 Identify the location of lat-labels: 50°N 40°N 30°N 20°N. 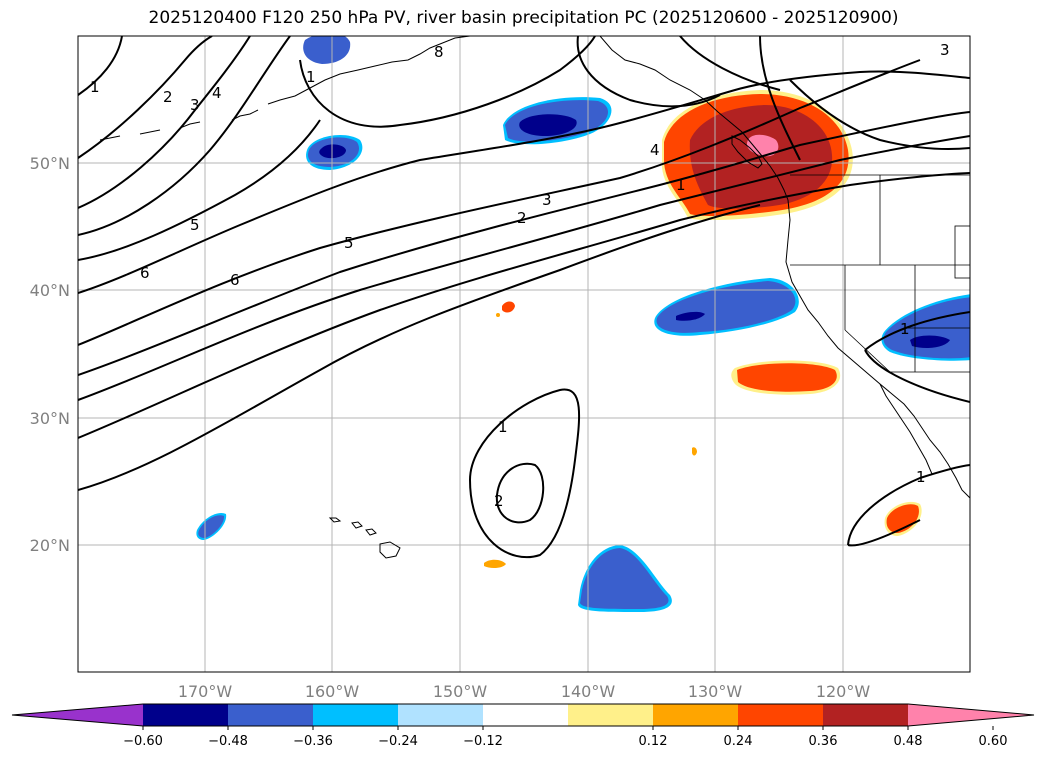
(50, 354).